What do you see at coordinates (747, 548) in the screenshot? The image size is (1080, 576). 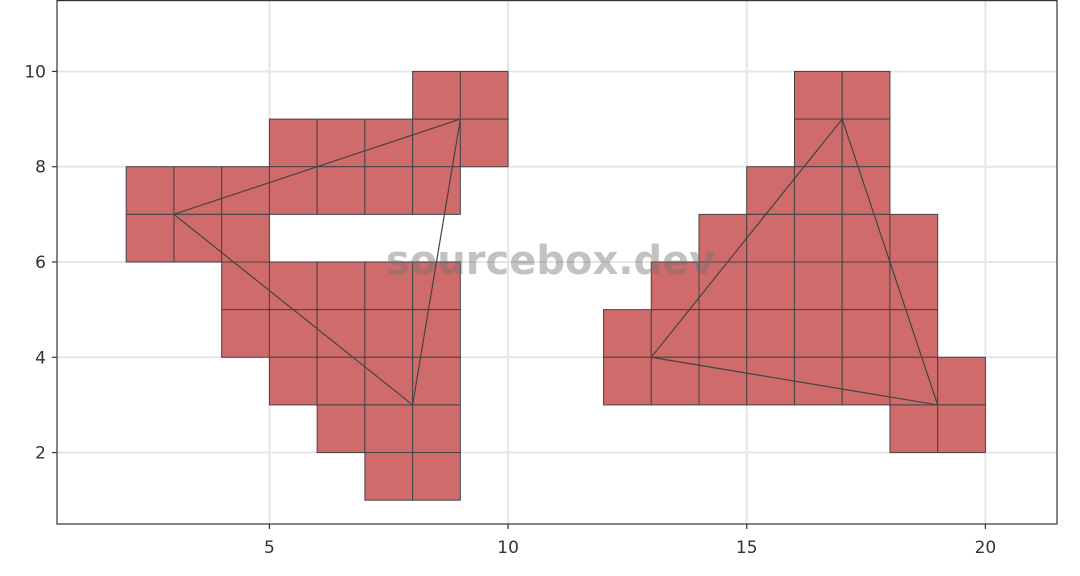 I see `x-tick-label: 15` at bounding box center [747, 548].